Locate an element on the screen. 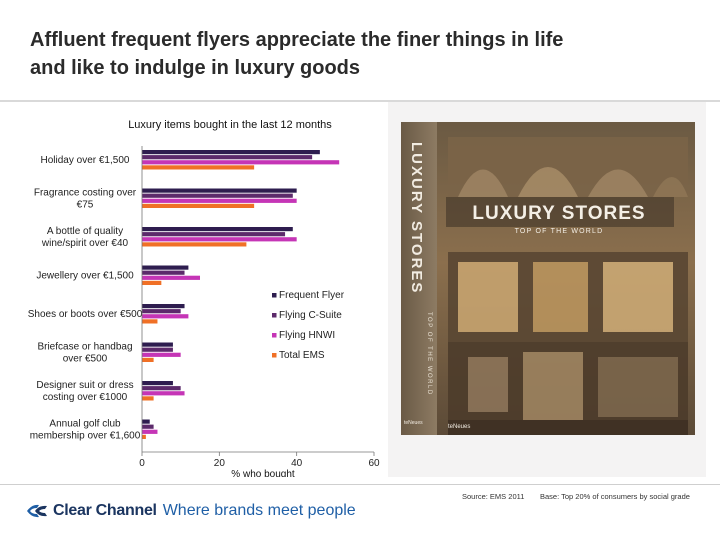  cover-subtitle: TOP OF THE WORLD is located at coordinates (559, 231).